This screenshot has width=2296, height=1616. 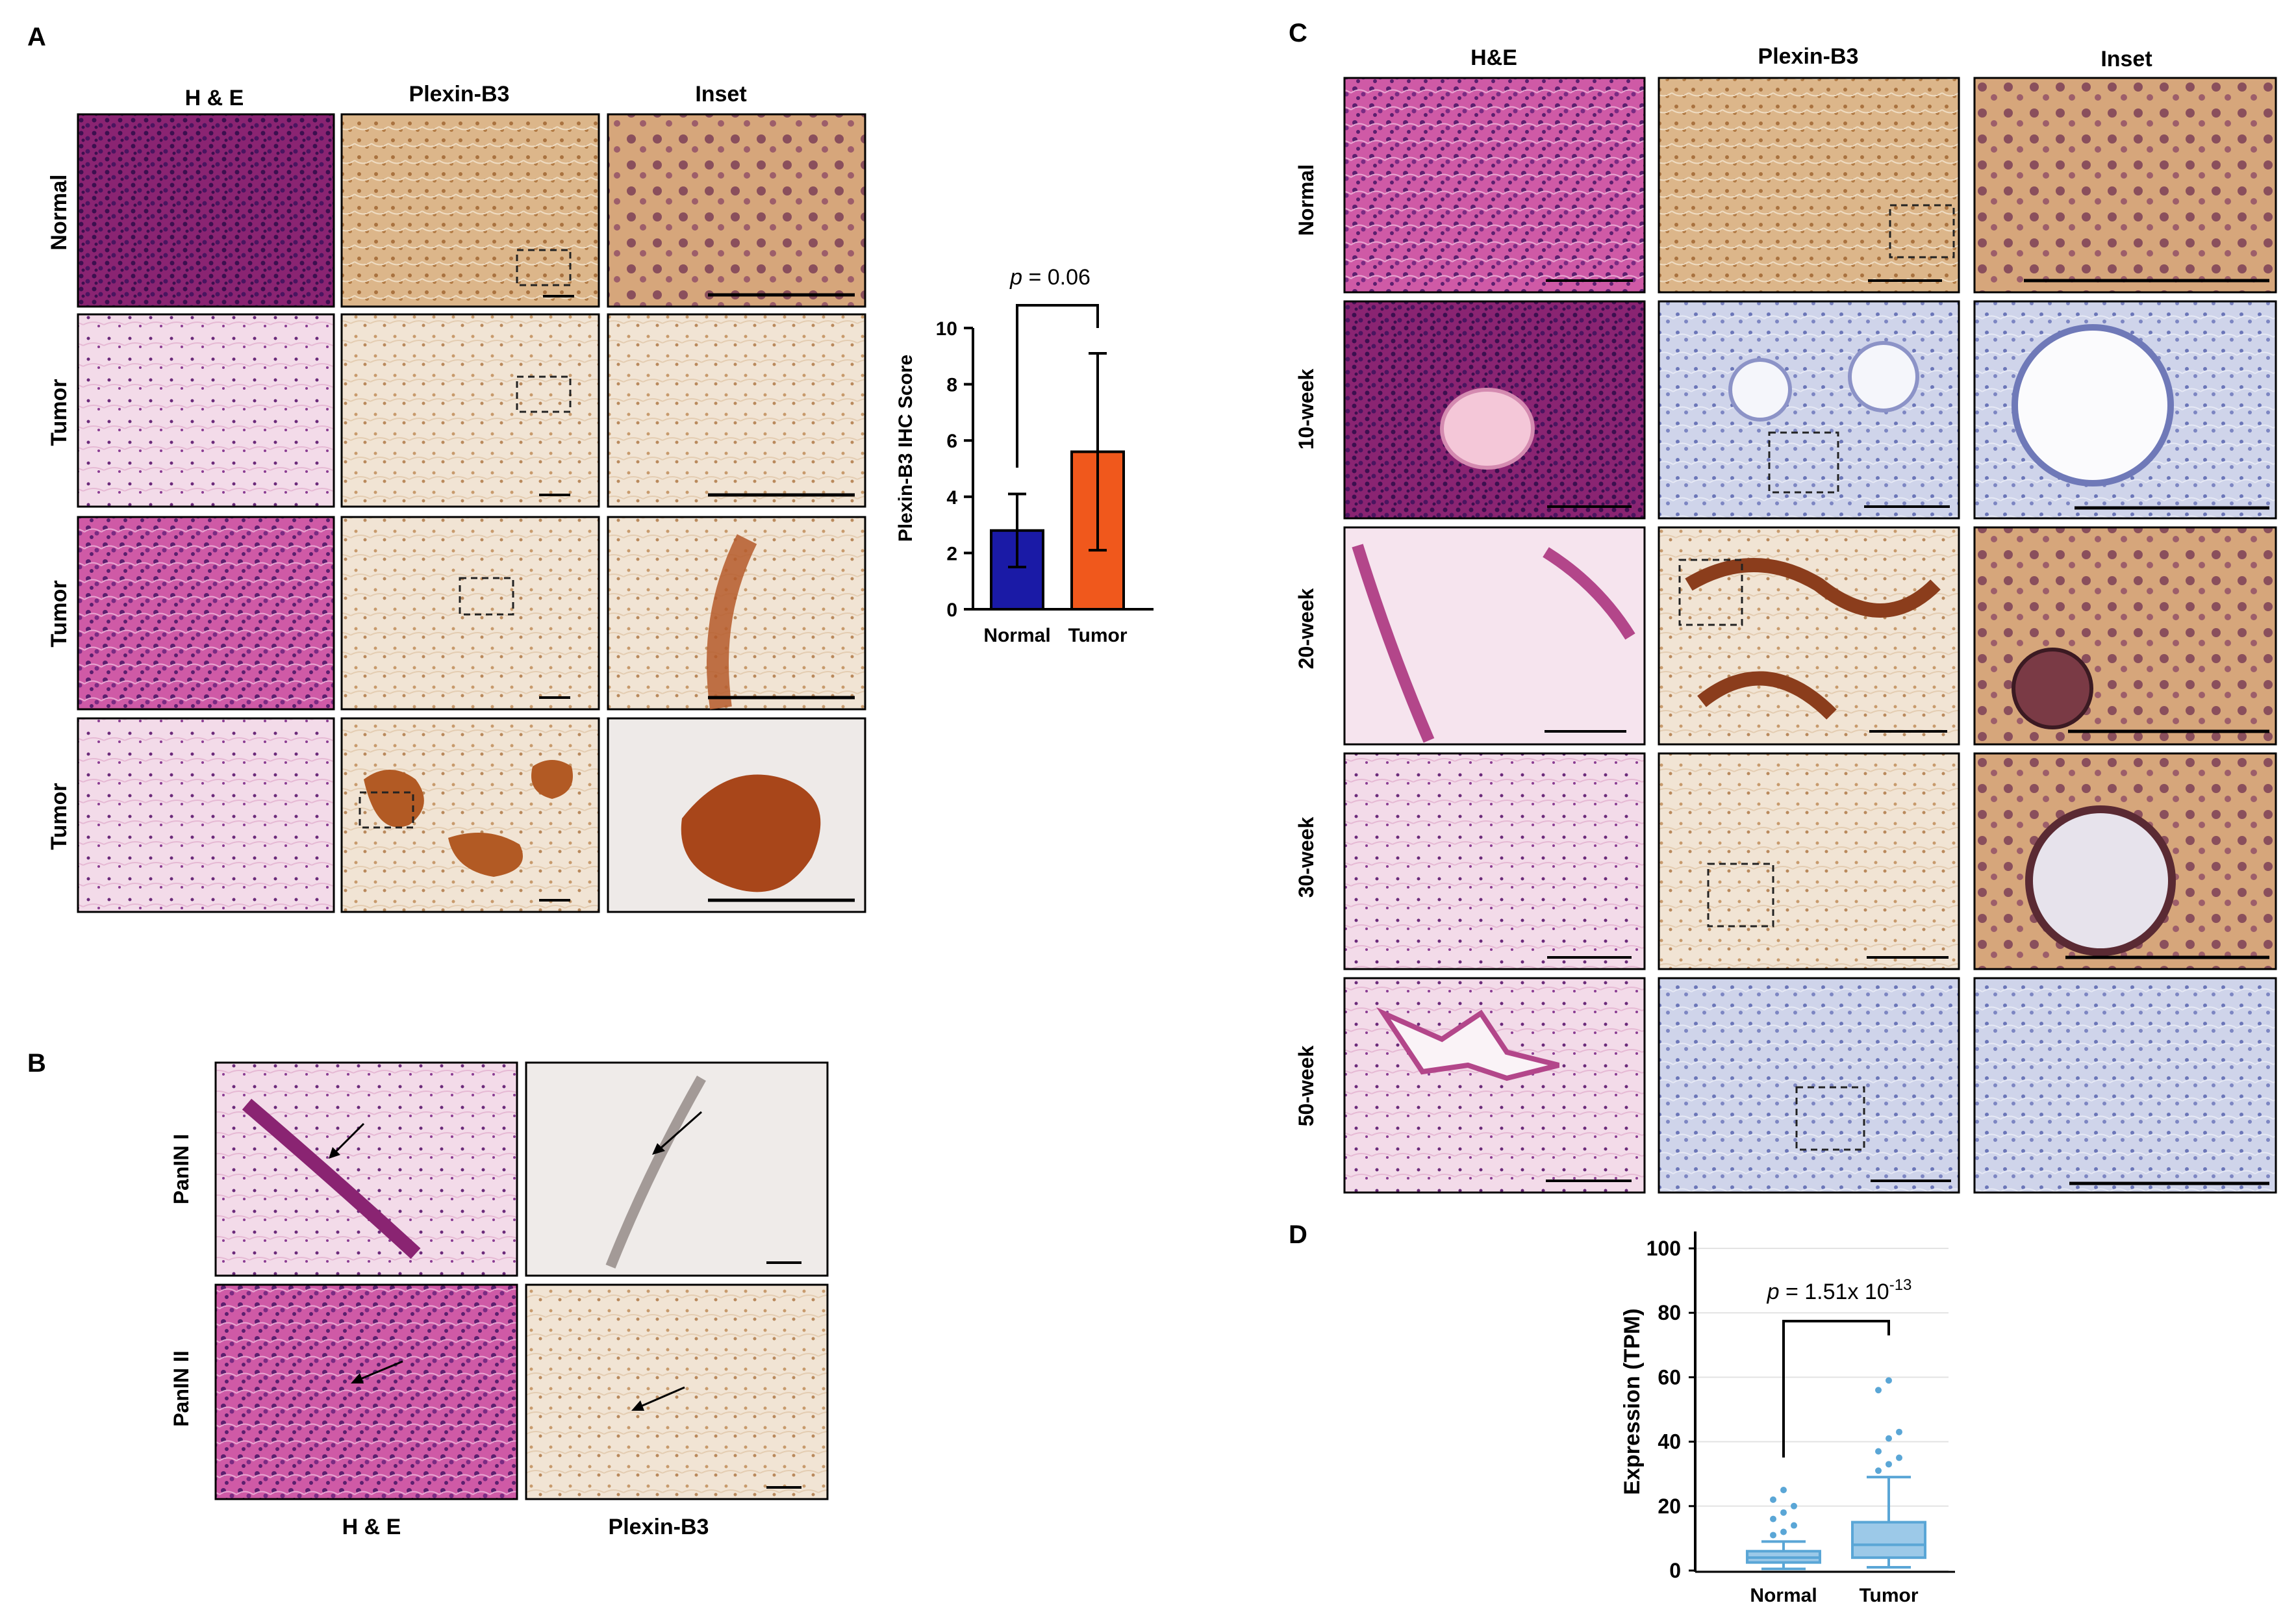 What do you see at coordinates (459, 94) in the screenshot?
I see `panel-a-col-plexin: Plexin-B3` at bounding box center [459, 94].